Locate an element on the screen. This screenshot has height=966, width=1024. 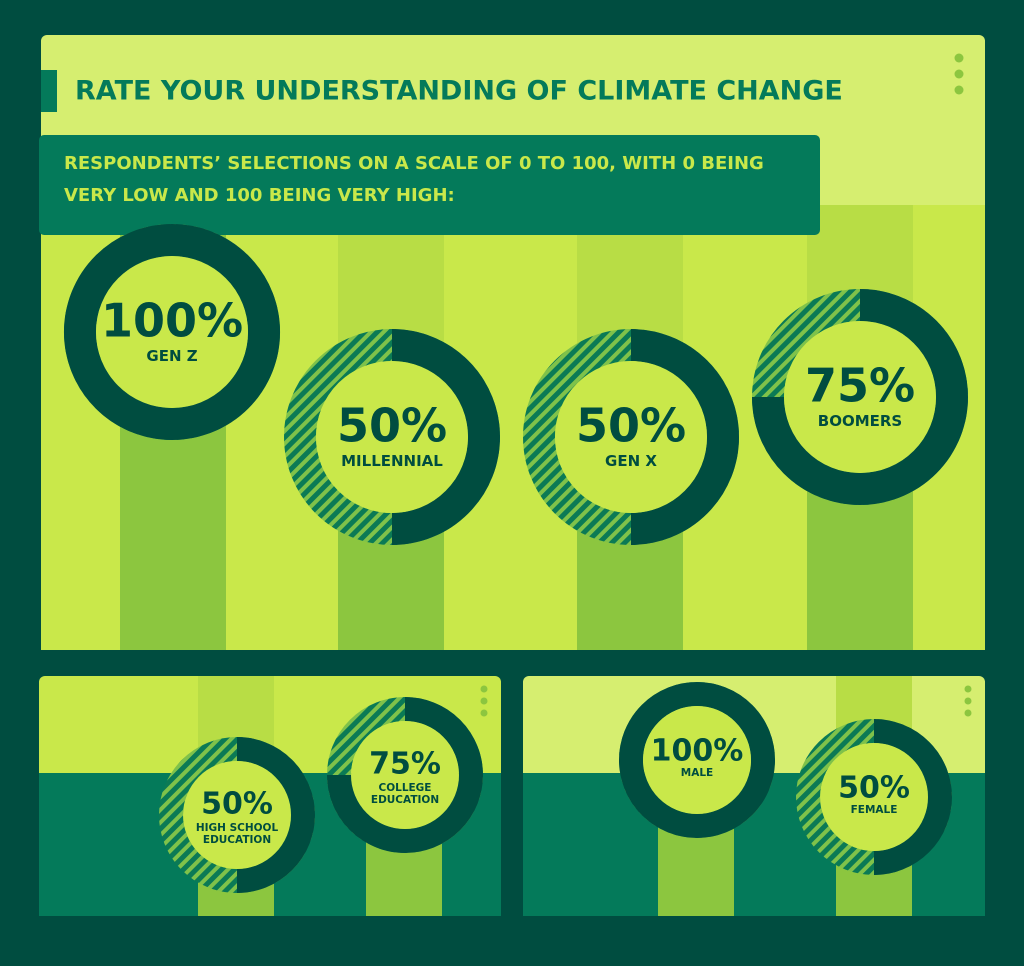
category-box: COLLEGE EDUCATION is located at coordinates (405, 793).